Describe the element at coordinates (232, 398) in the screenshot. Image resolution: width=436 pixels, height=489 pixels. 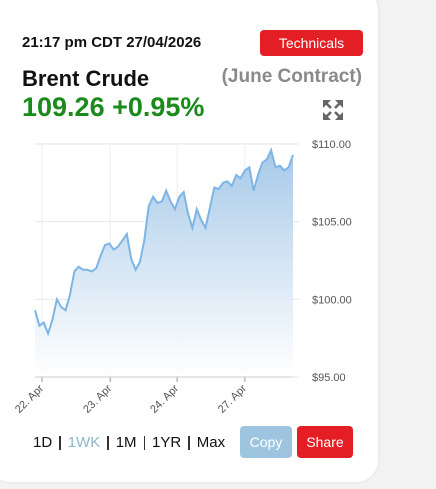
I see `x-tick-label: 27. Apr` at that location.